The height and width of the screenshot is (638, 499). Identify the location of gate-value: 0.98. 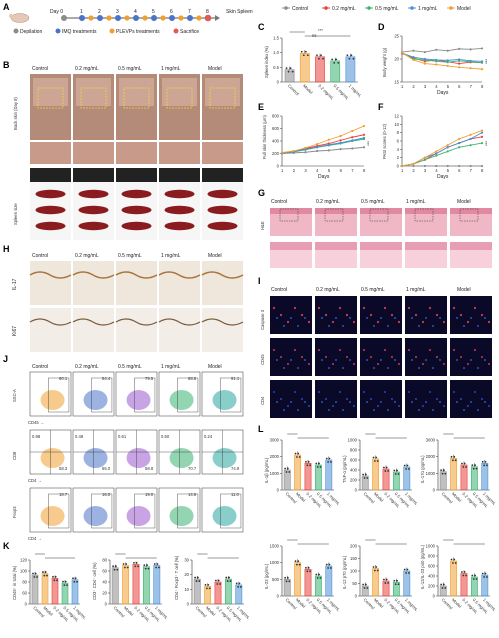
(36, 436).